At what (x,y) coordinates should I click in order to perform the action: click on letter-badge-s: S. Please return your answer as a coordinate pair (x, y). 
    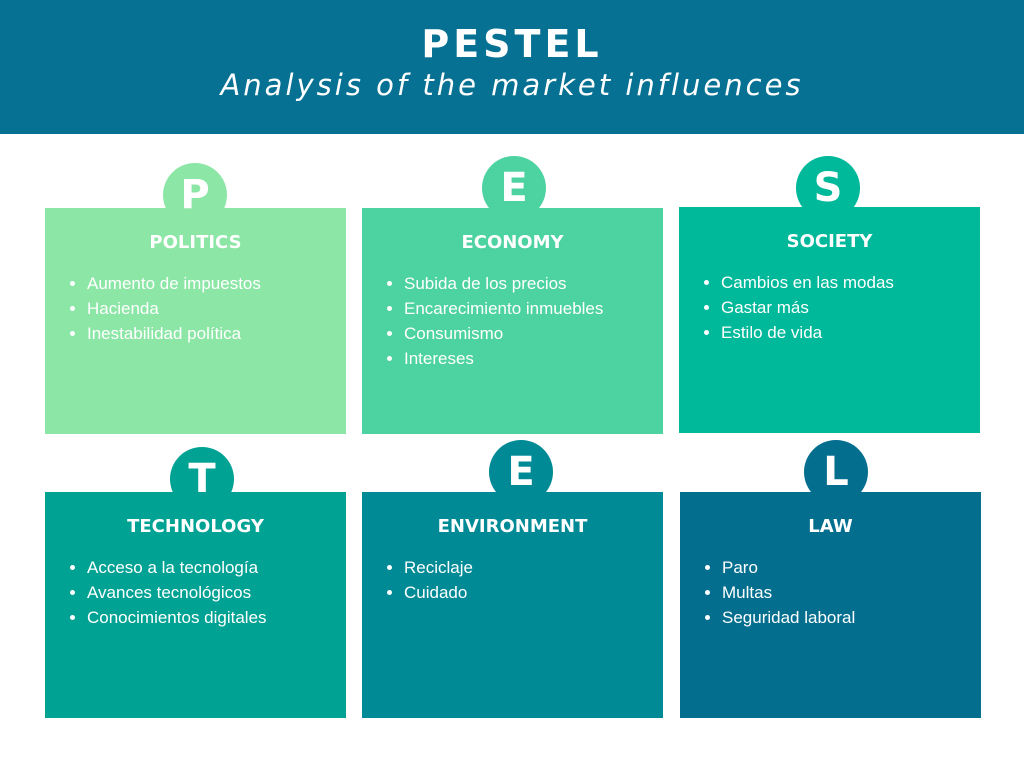
    Looking at the image, I should click on (828, 188).